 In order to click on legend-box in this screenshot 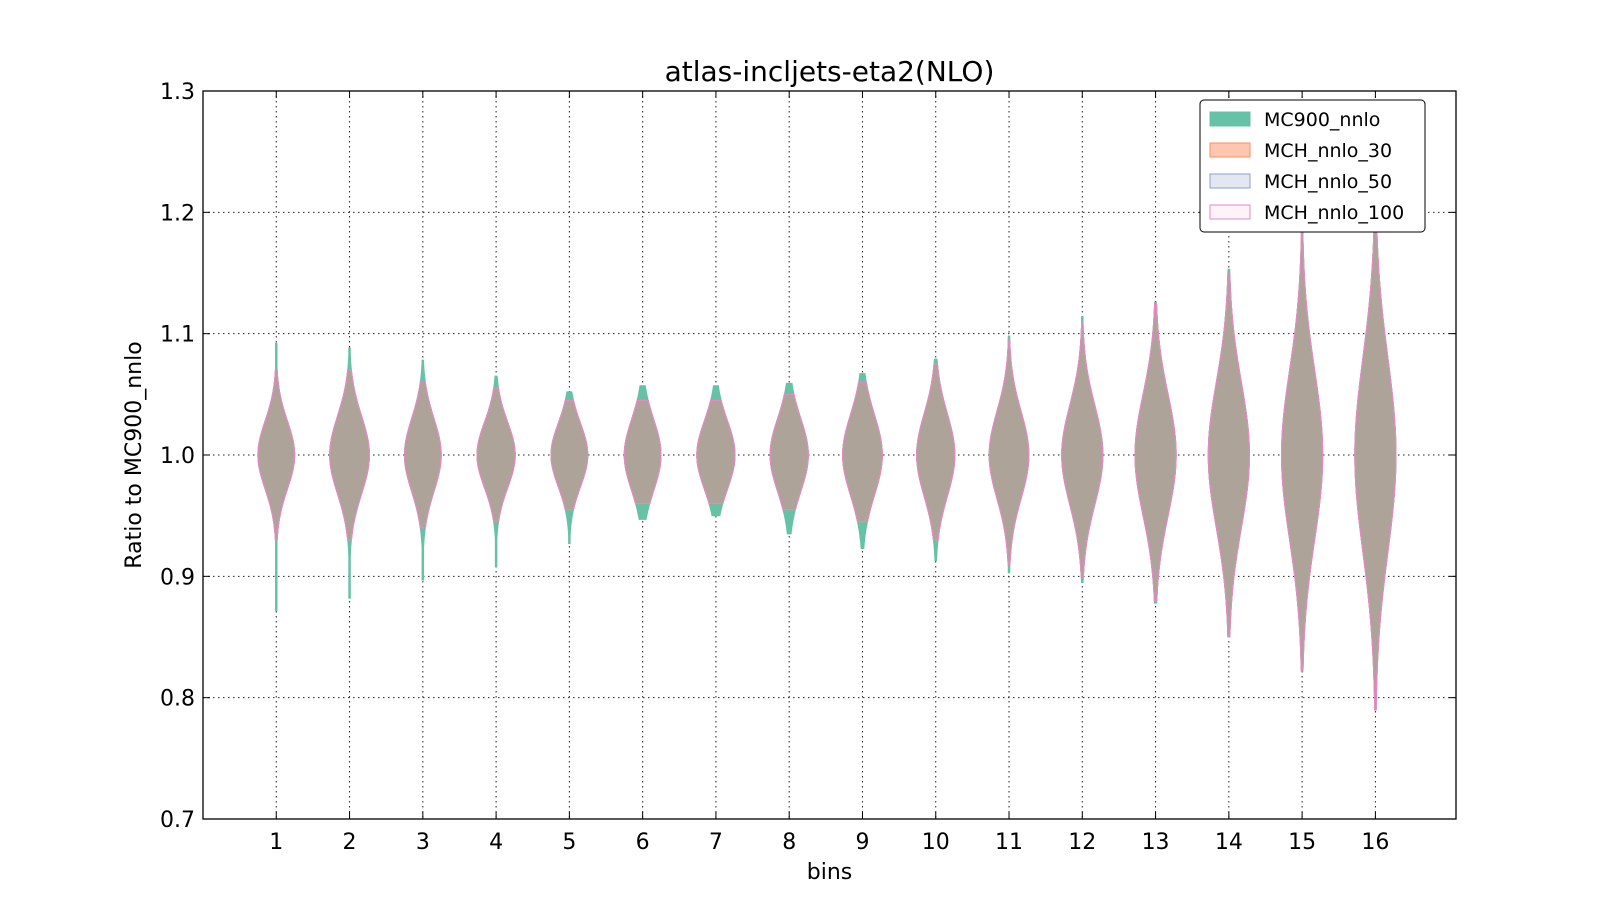, I will do `click(1312, 166)`.